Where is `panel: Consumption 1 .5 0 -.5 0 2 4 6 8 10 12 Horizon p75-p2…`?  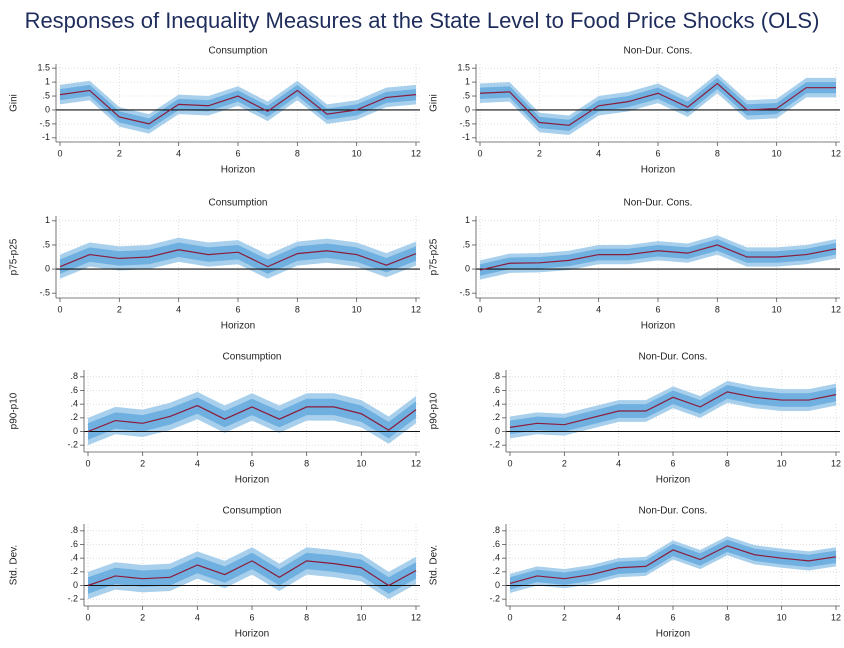 panel: Consumption 1 .5 0 -.5 0 2 4 6 8 10 12 Horizon p75-p2… is located at coordinates (215, 265).